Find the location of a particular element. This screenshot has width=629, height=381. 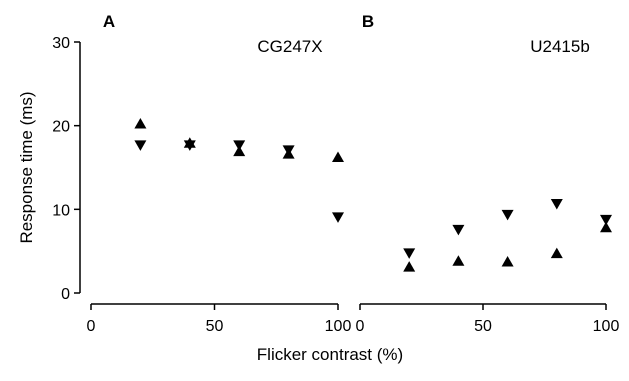

panel-letter: B is located at coordinates (368, 21).